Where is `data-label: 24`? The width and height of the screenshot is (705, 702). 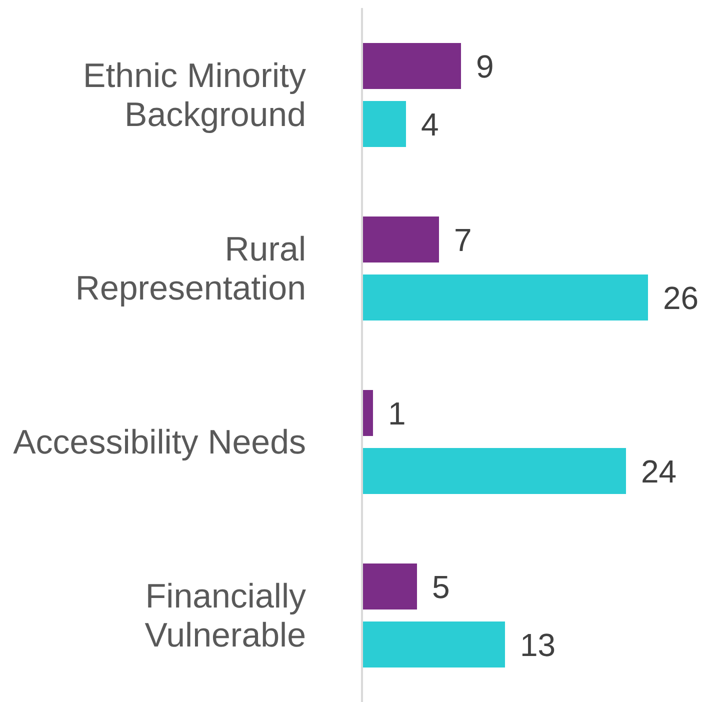 data-label: 24 is located at coordinates (659, 471).